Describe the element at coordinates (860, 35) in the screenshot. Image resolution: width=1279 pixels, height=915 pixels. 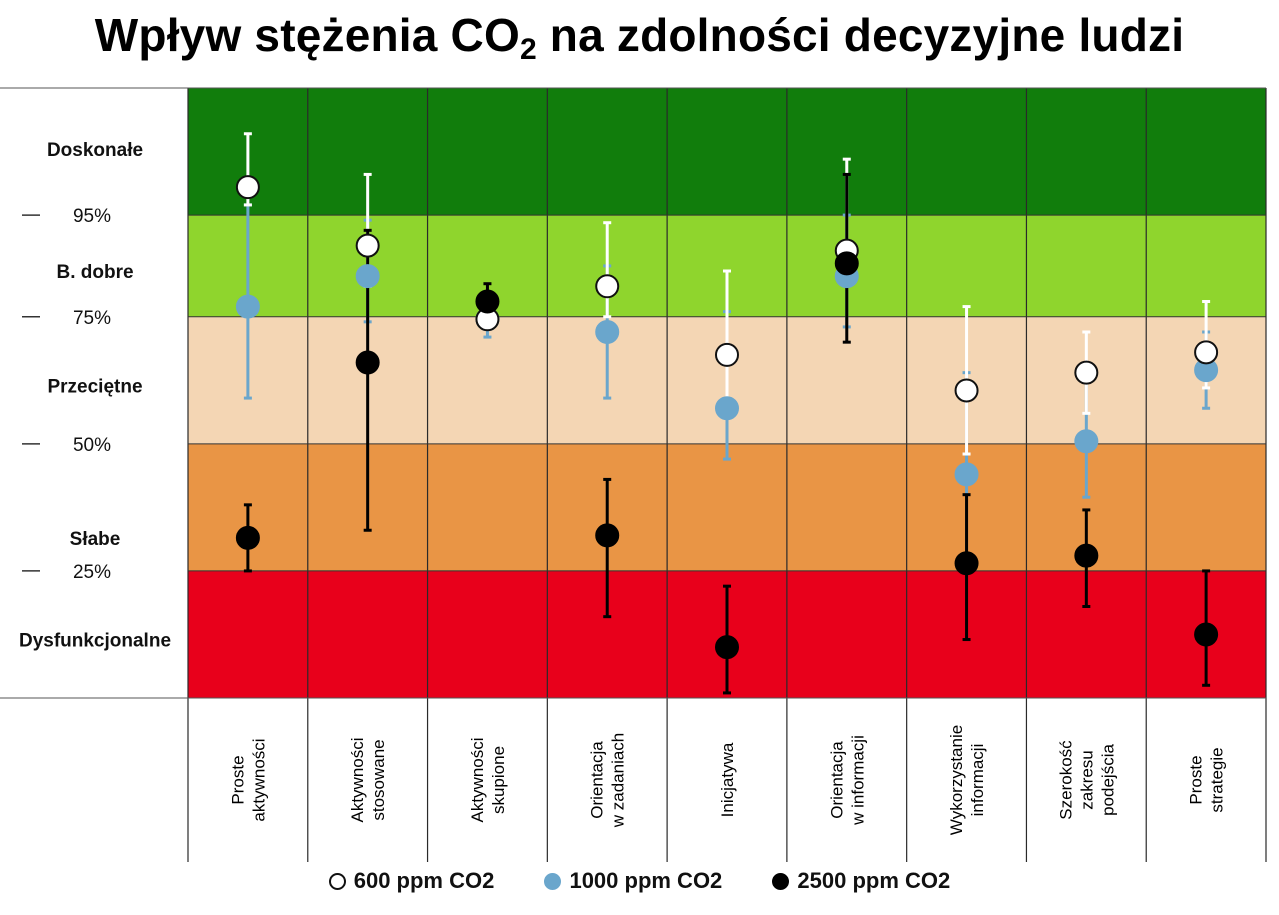
I see `title-rest: na zdolności decyzyjne ludzi` at that location.